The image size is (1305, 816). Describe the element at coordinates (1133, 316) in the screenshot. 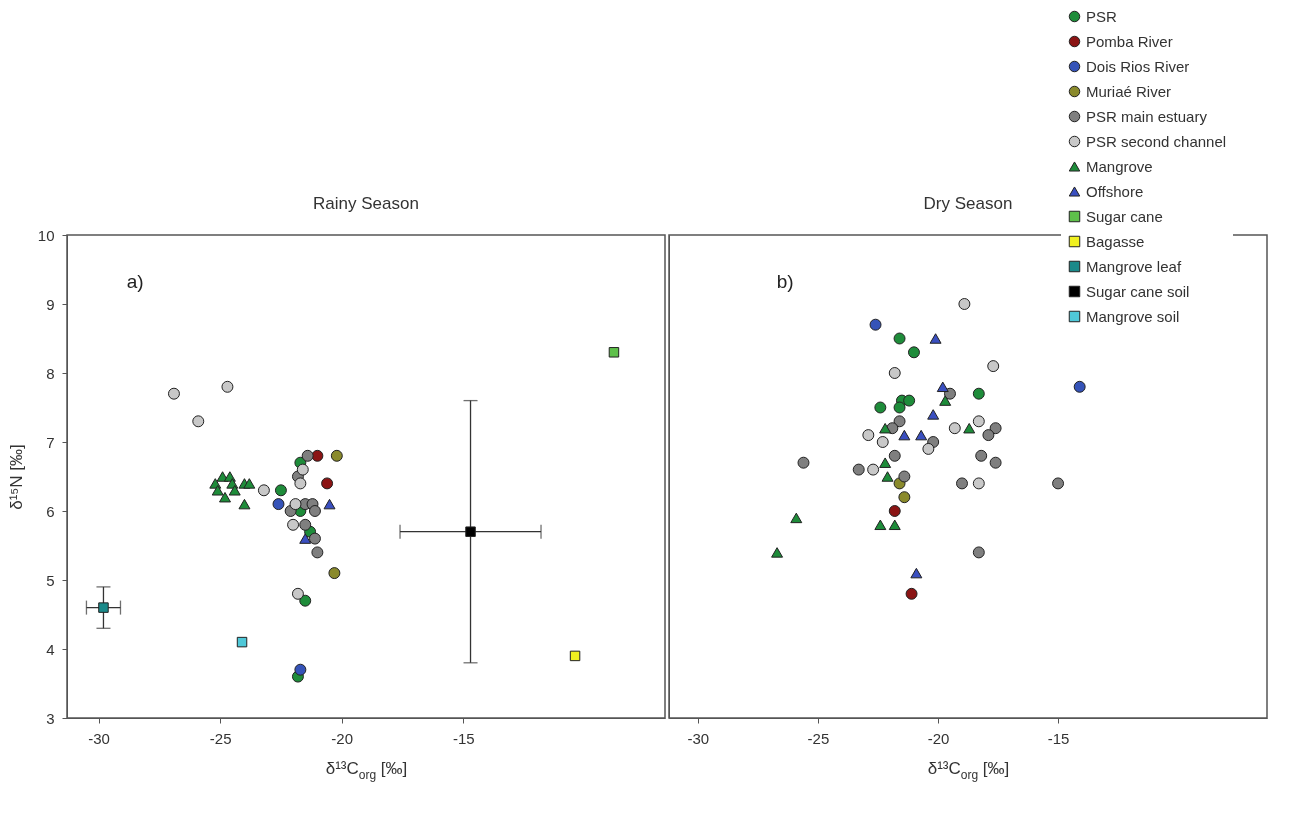

I see `legend-label: Mangrove soil` at that location.